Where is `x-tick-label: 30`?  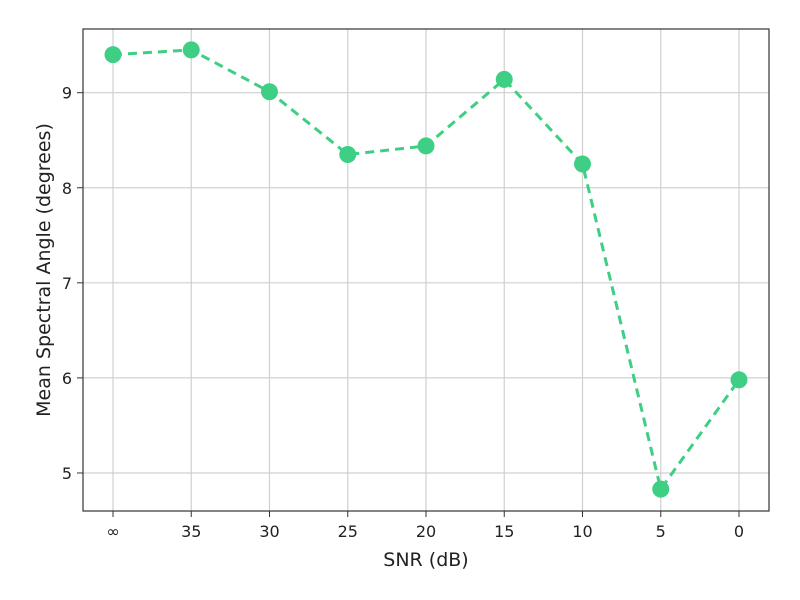 x-tick-label: 30 is located at coordinates (269, 531).